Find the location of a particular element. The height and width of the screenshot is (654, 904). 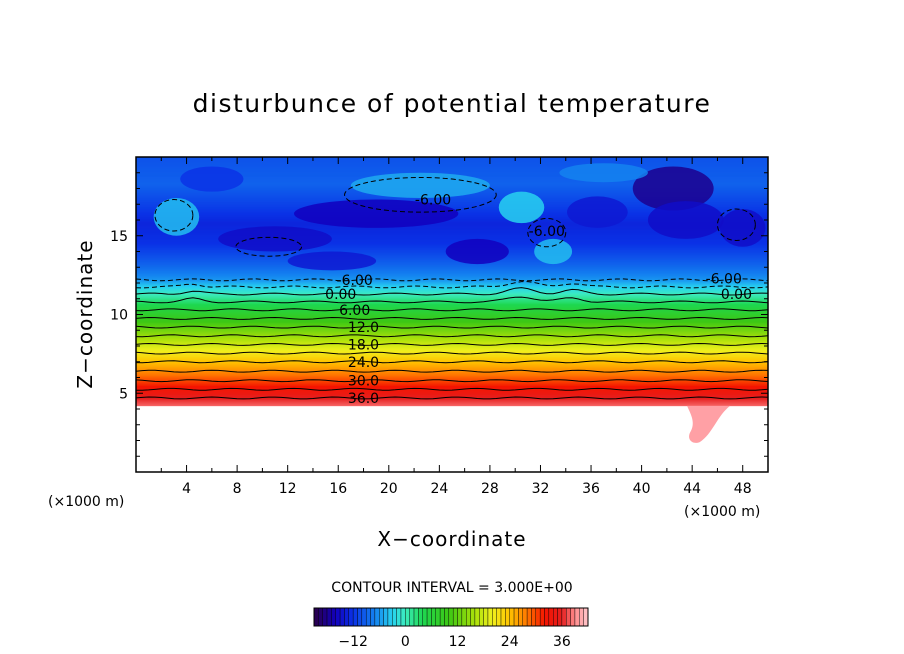

colorbar-ticks: −12 0 12 24 36 is located at coordinates (454, 642).